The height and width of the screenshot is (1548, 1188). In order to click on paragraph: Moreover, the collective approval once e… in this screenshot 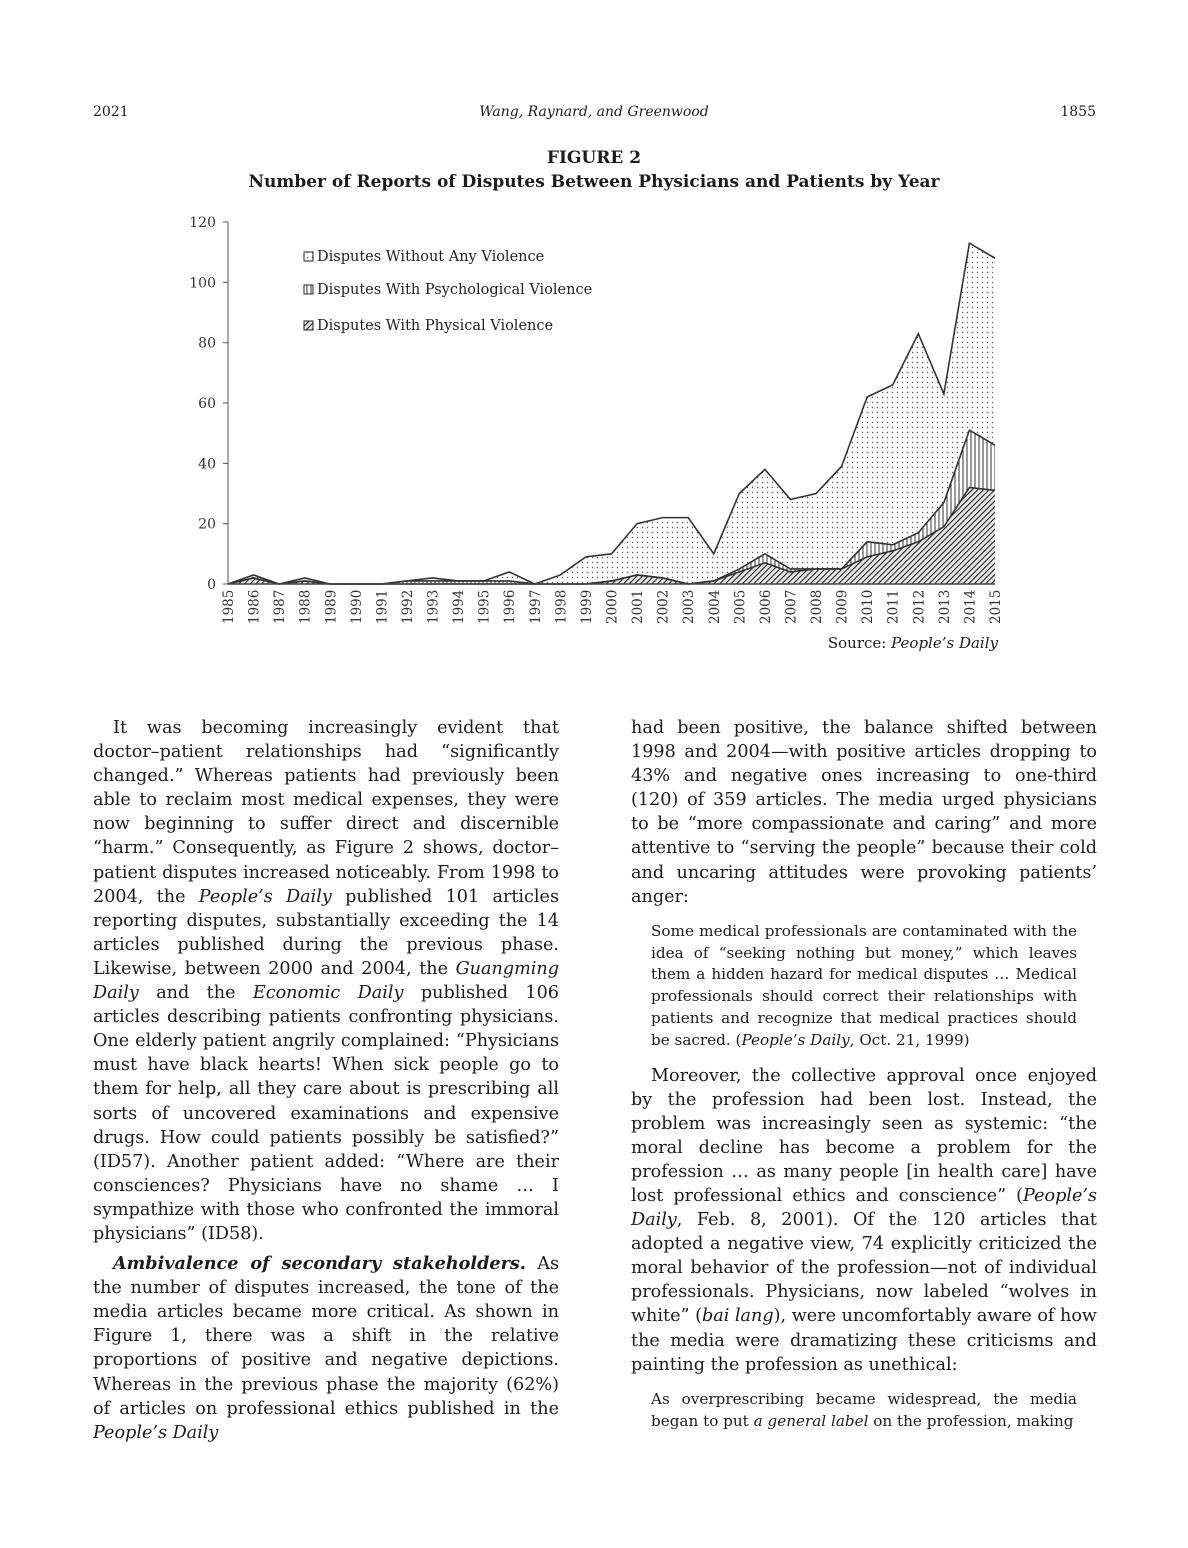, I will do `click(864, 1220)`.